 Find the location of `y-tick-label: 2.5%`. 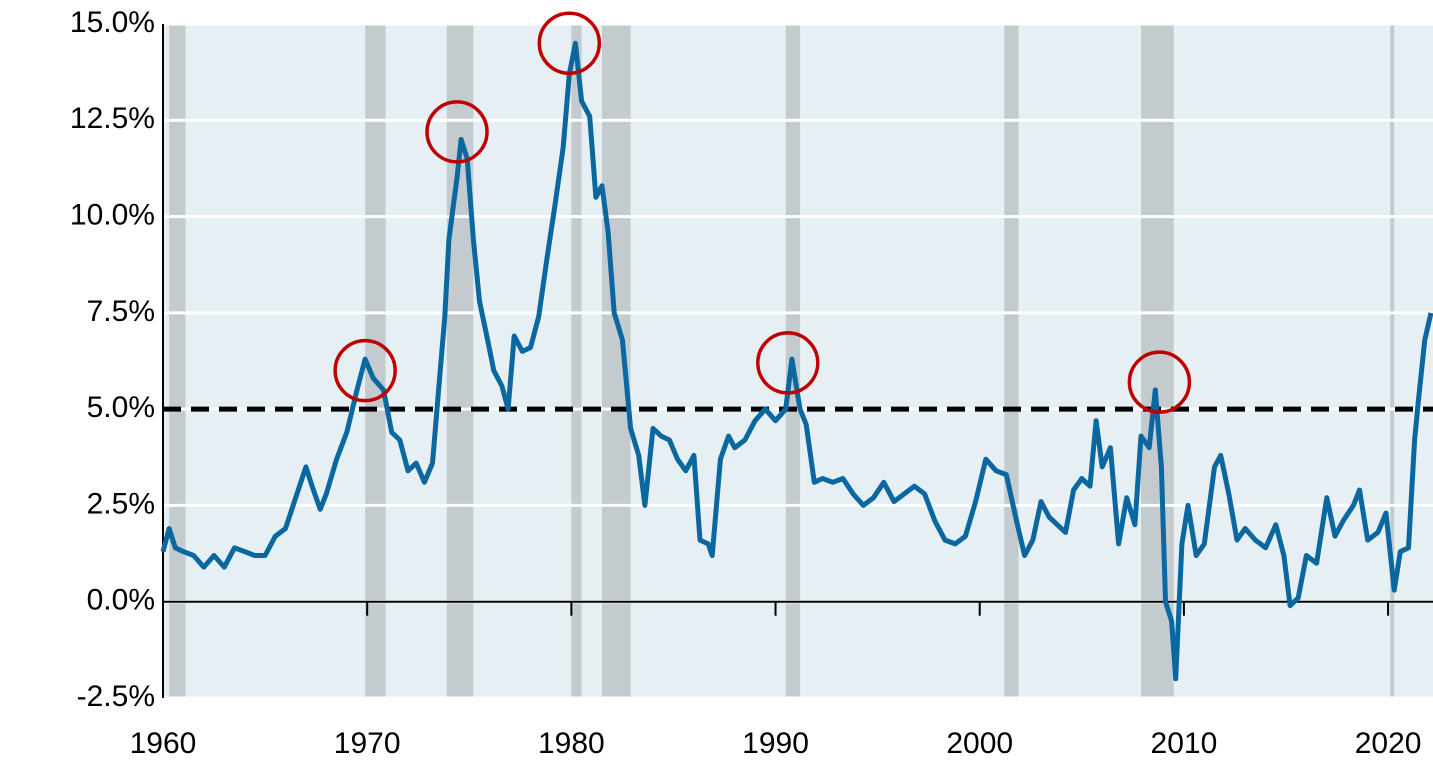

y-tick-label: 2.5% is located at coordinates (121, 503).